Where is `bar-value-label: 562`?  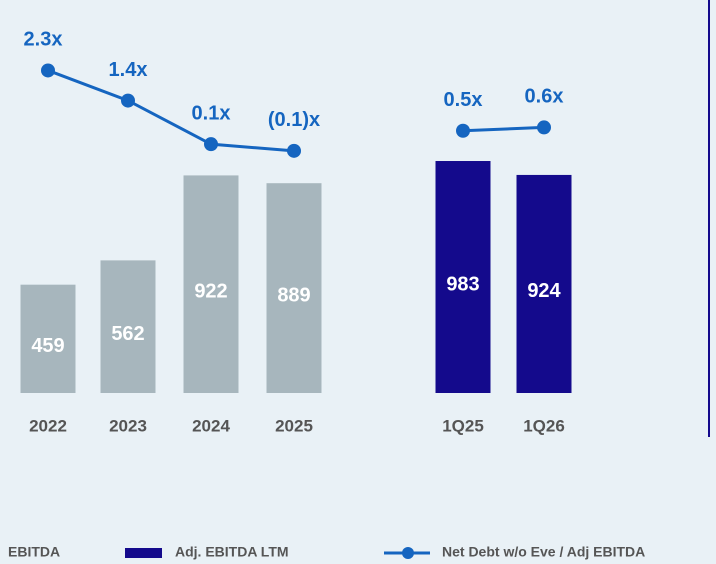
bar-value-label: 562 is located at coordinates (127, 334).